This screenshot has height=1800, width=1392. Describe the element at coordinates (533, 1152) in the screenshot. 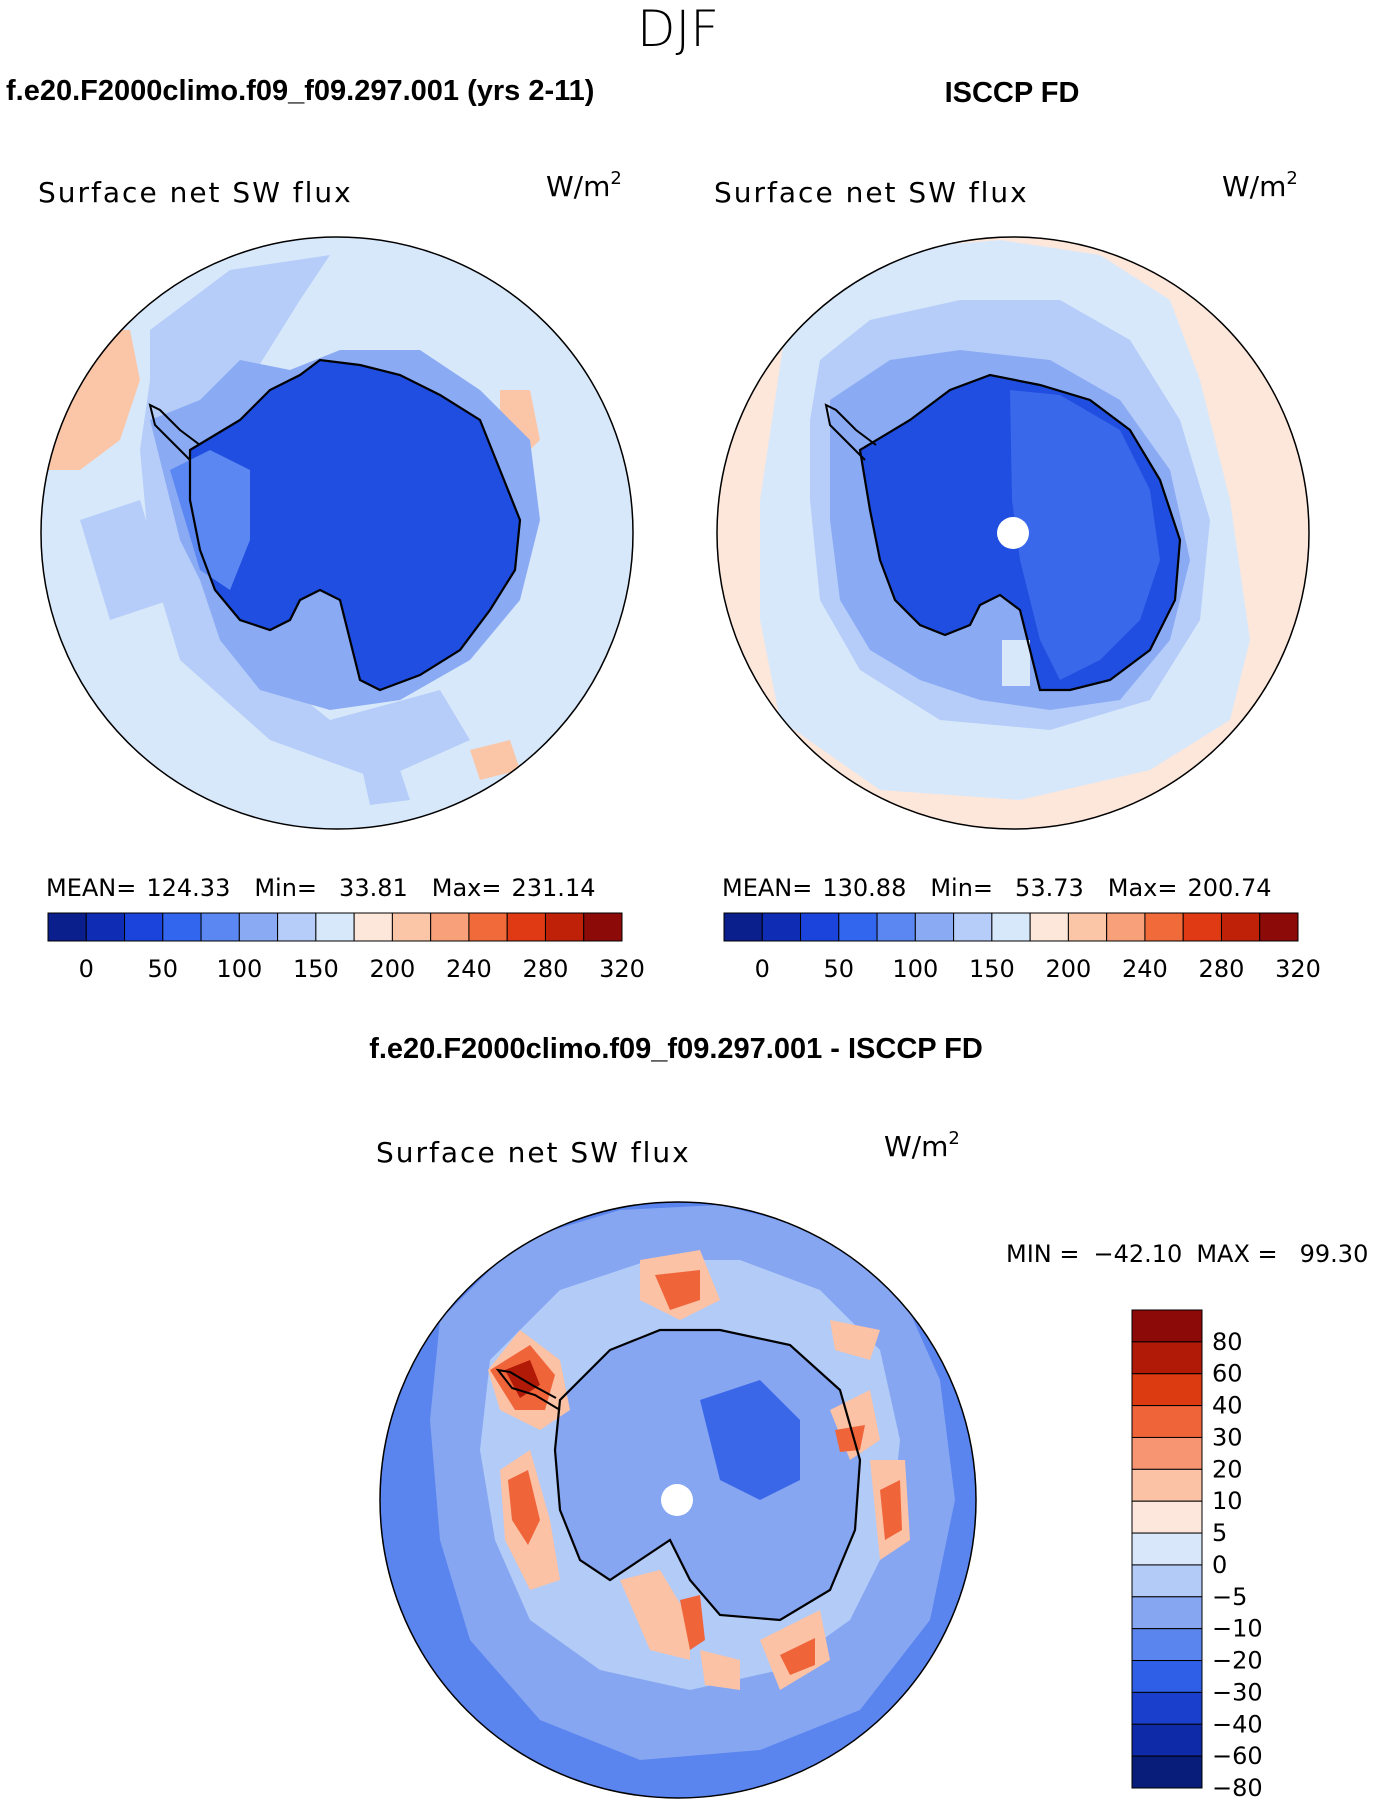

I see `panel-diff-variable: Surface net SW flux` at that location.